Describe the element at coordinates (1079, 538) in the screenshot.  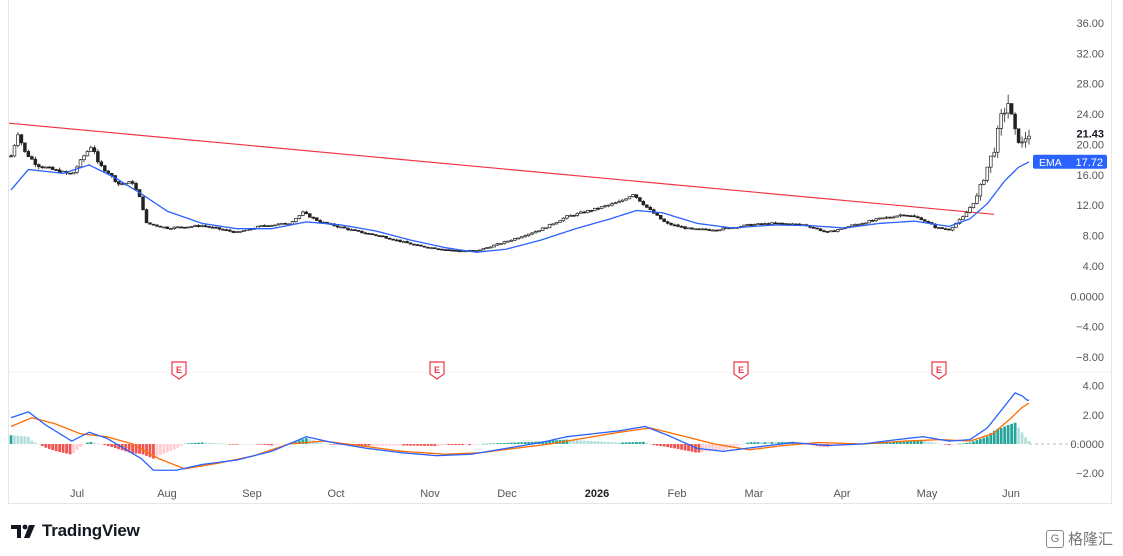
I see `watermark: G 格隆汇` at that location.